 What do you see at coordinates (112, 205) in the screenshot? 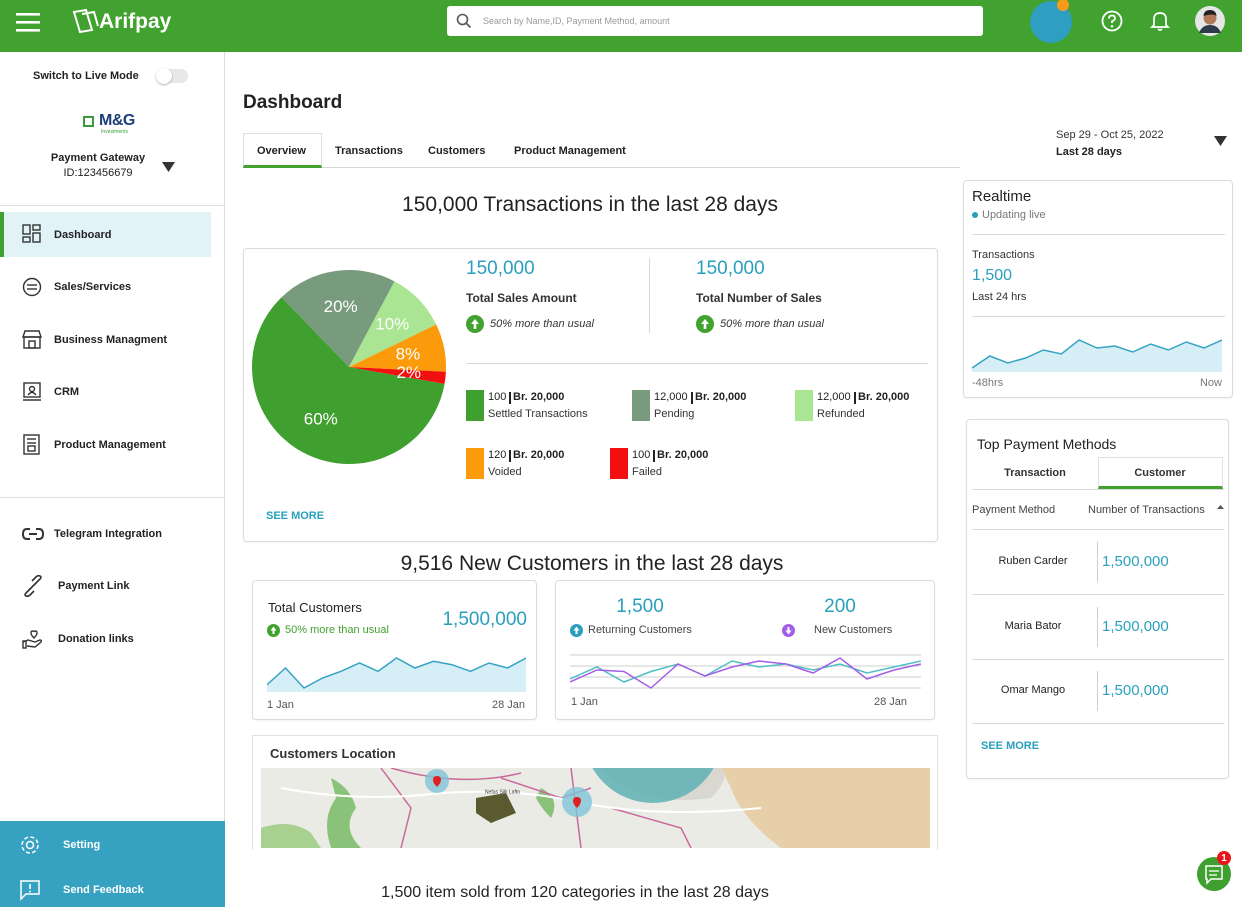
I see `sidebar-divider` at bounding box center [112, 205].